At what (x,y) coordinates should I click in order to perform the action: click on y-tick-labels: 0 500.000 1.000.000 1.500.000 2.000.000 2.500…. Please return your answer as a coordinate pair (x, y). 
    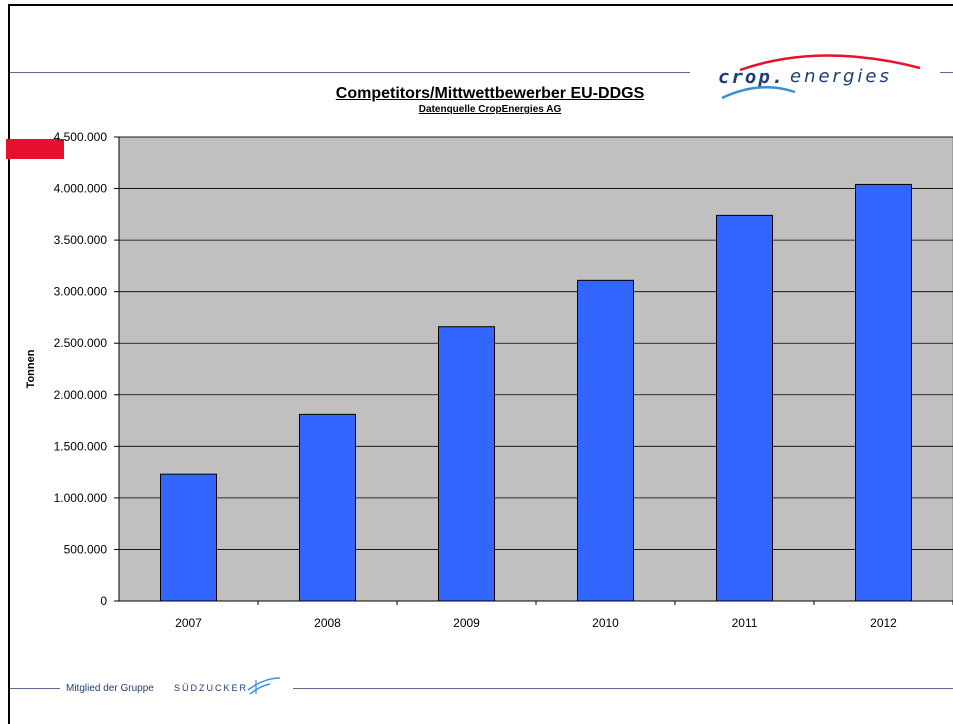
    Looking at the image, I should click on (81, 369).